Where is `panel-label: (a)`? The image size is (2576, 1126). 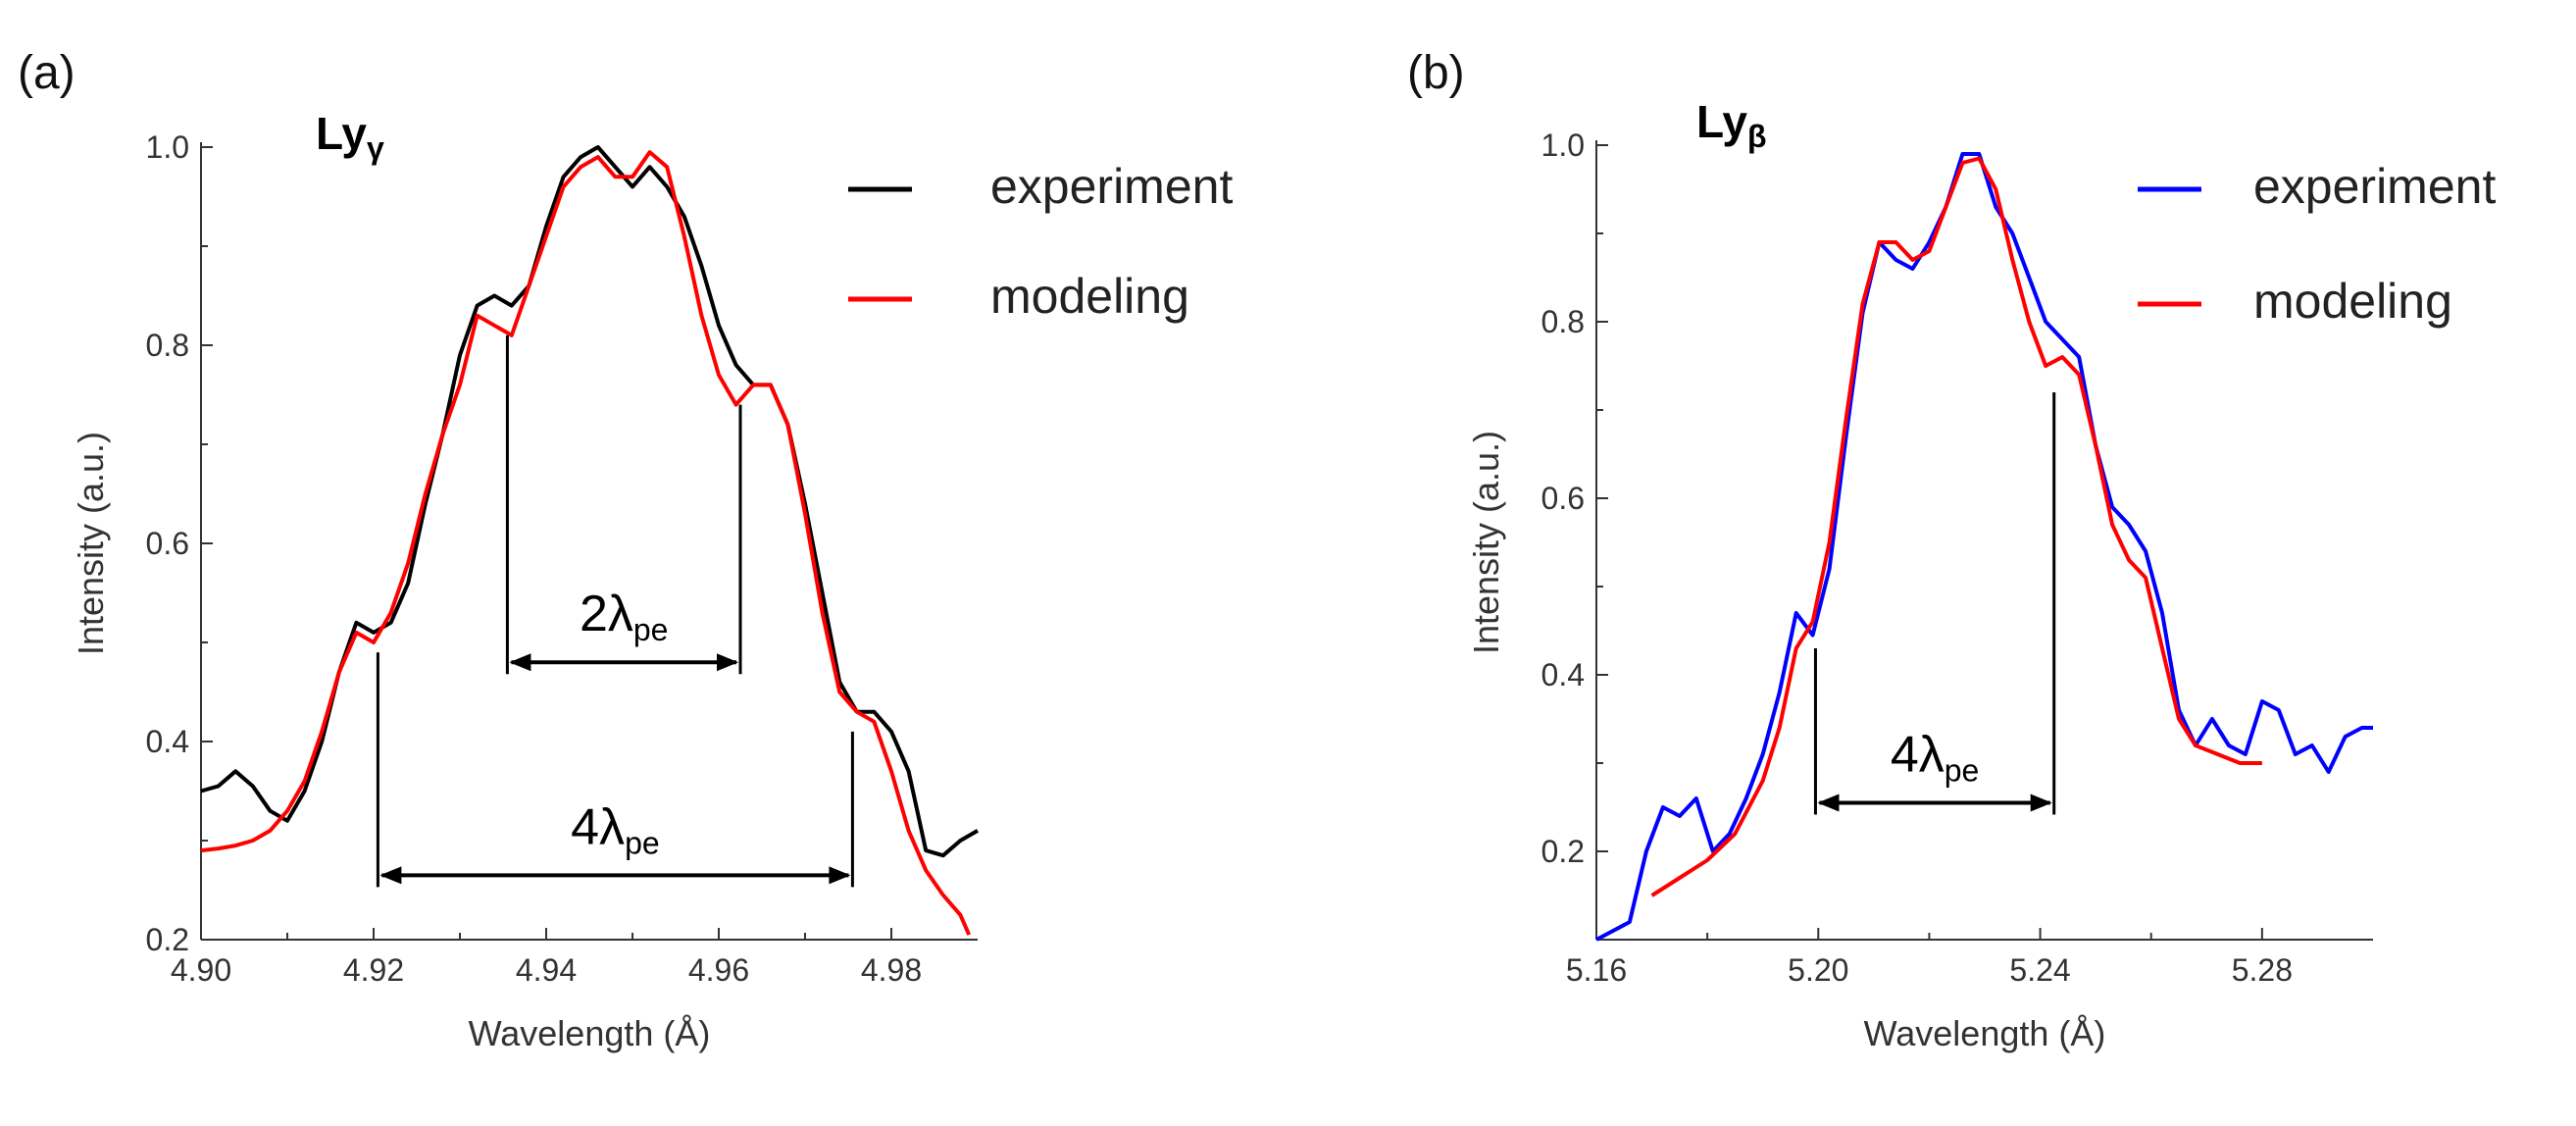 panel-label: (a) is located at coordinates (47, 73).